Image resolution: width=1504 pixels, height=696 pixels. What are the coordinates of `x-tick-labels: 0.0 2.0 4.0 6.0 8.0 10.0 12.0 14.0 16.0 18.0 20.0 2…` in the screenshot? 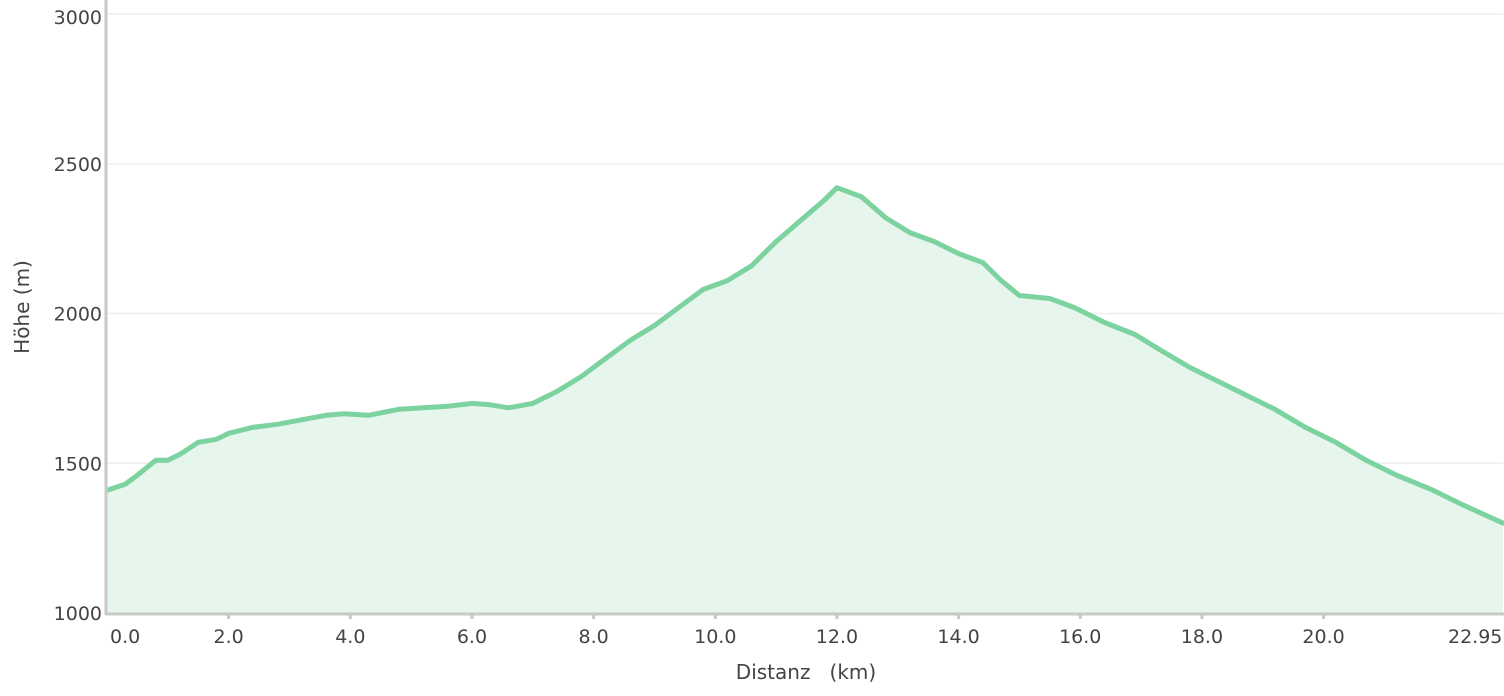 It's located at (806, 631).